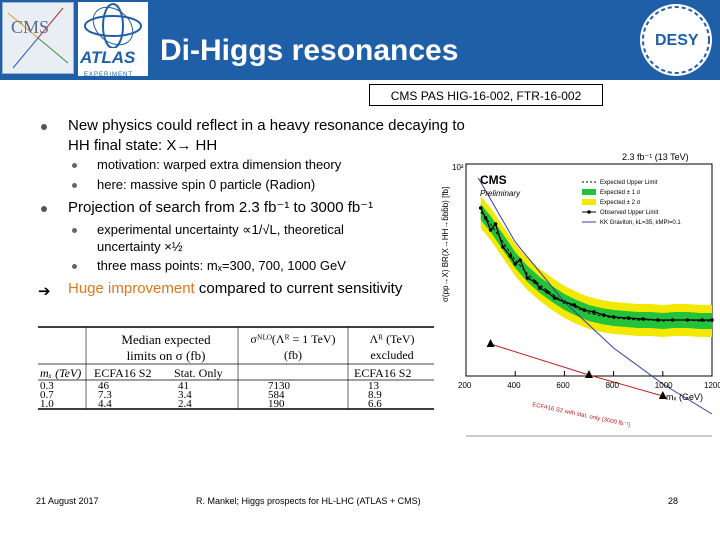 The image size is (720, 540). What do you see at coordinates (198, 373) in the screenshot?
I see `table-subheader-stat: Stat. Only` at bounding box center [198, 373].